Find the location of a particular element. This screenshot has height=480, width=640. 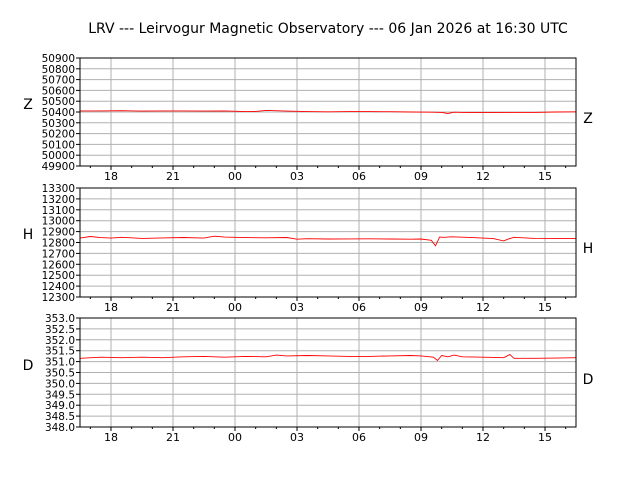

series-line-h is located at coordinates (328, 241).